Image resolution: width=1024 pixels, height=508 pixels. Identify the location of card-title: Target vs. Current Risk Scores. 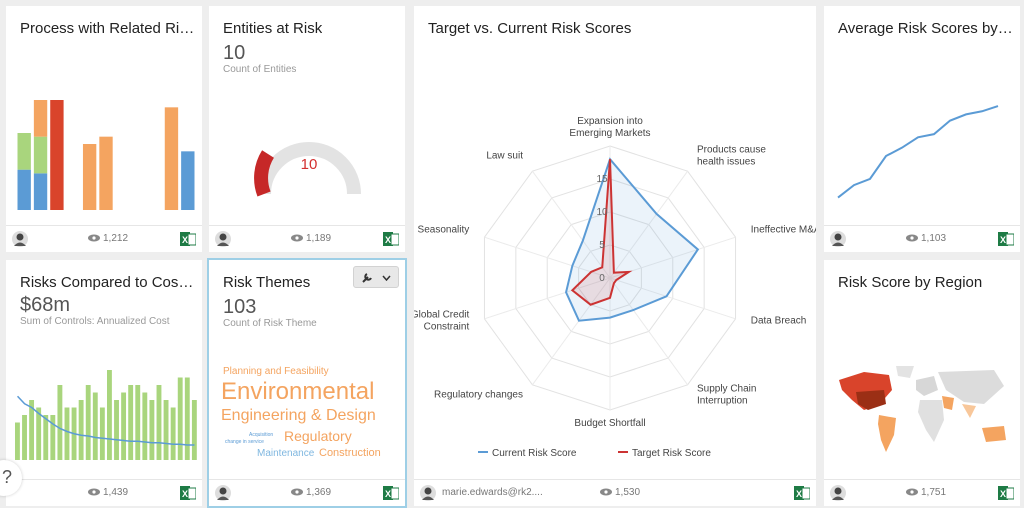
(530, 28).